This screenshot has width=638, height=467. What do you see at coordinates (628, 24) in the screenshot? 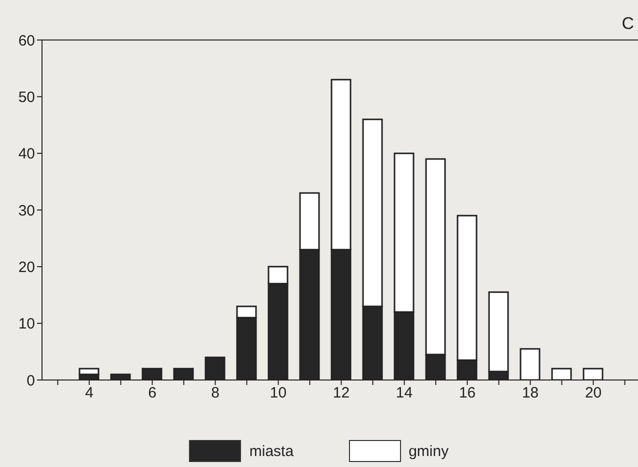
I see `text: C` at bounding box center [628, 24].